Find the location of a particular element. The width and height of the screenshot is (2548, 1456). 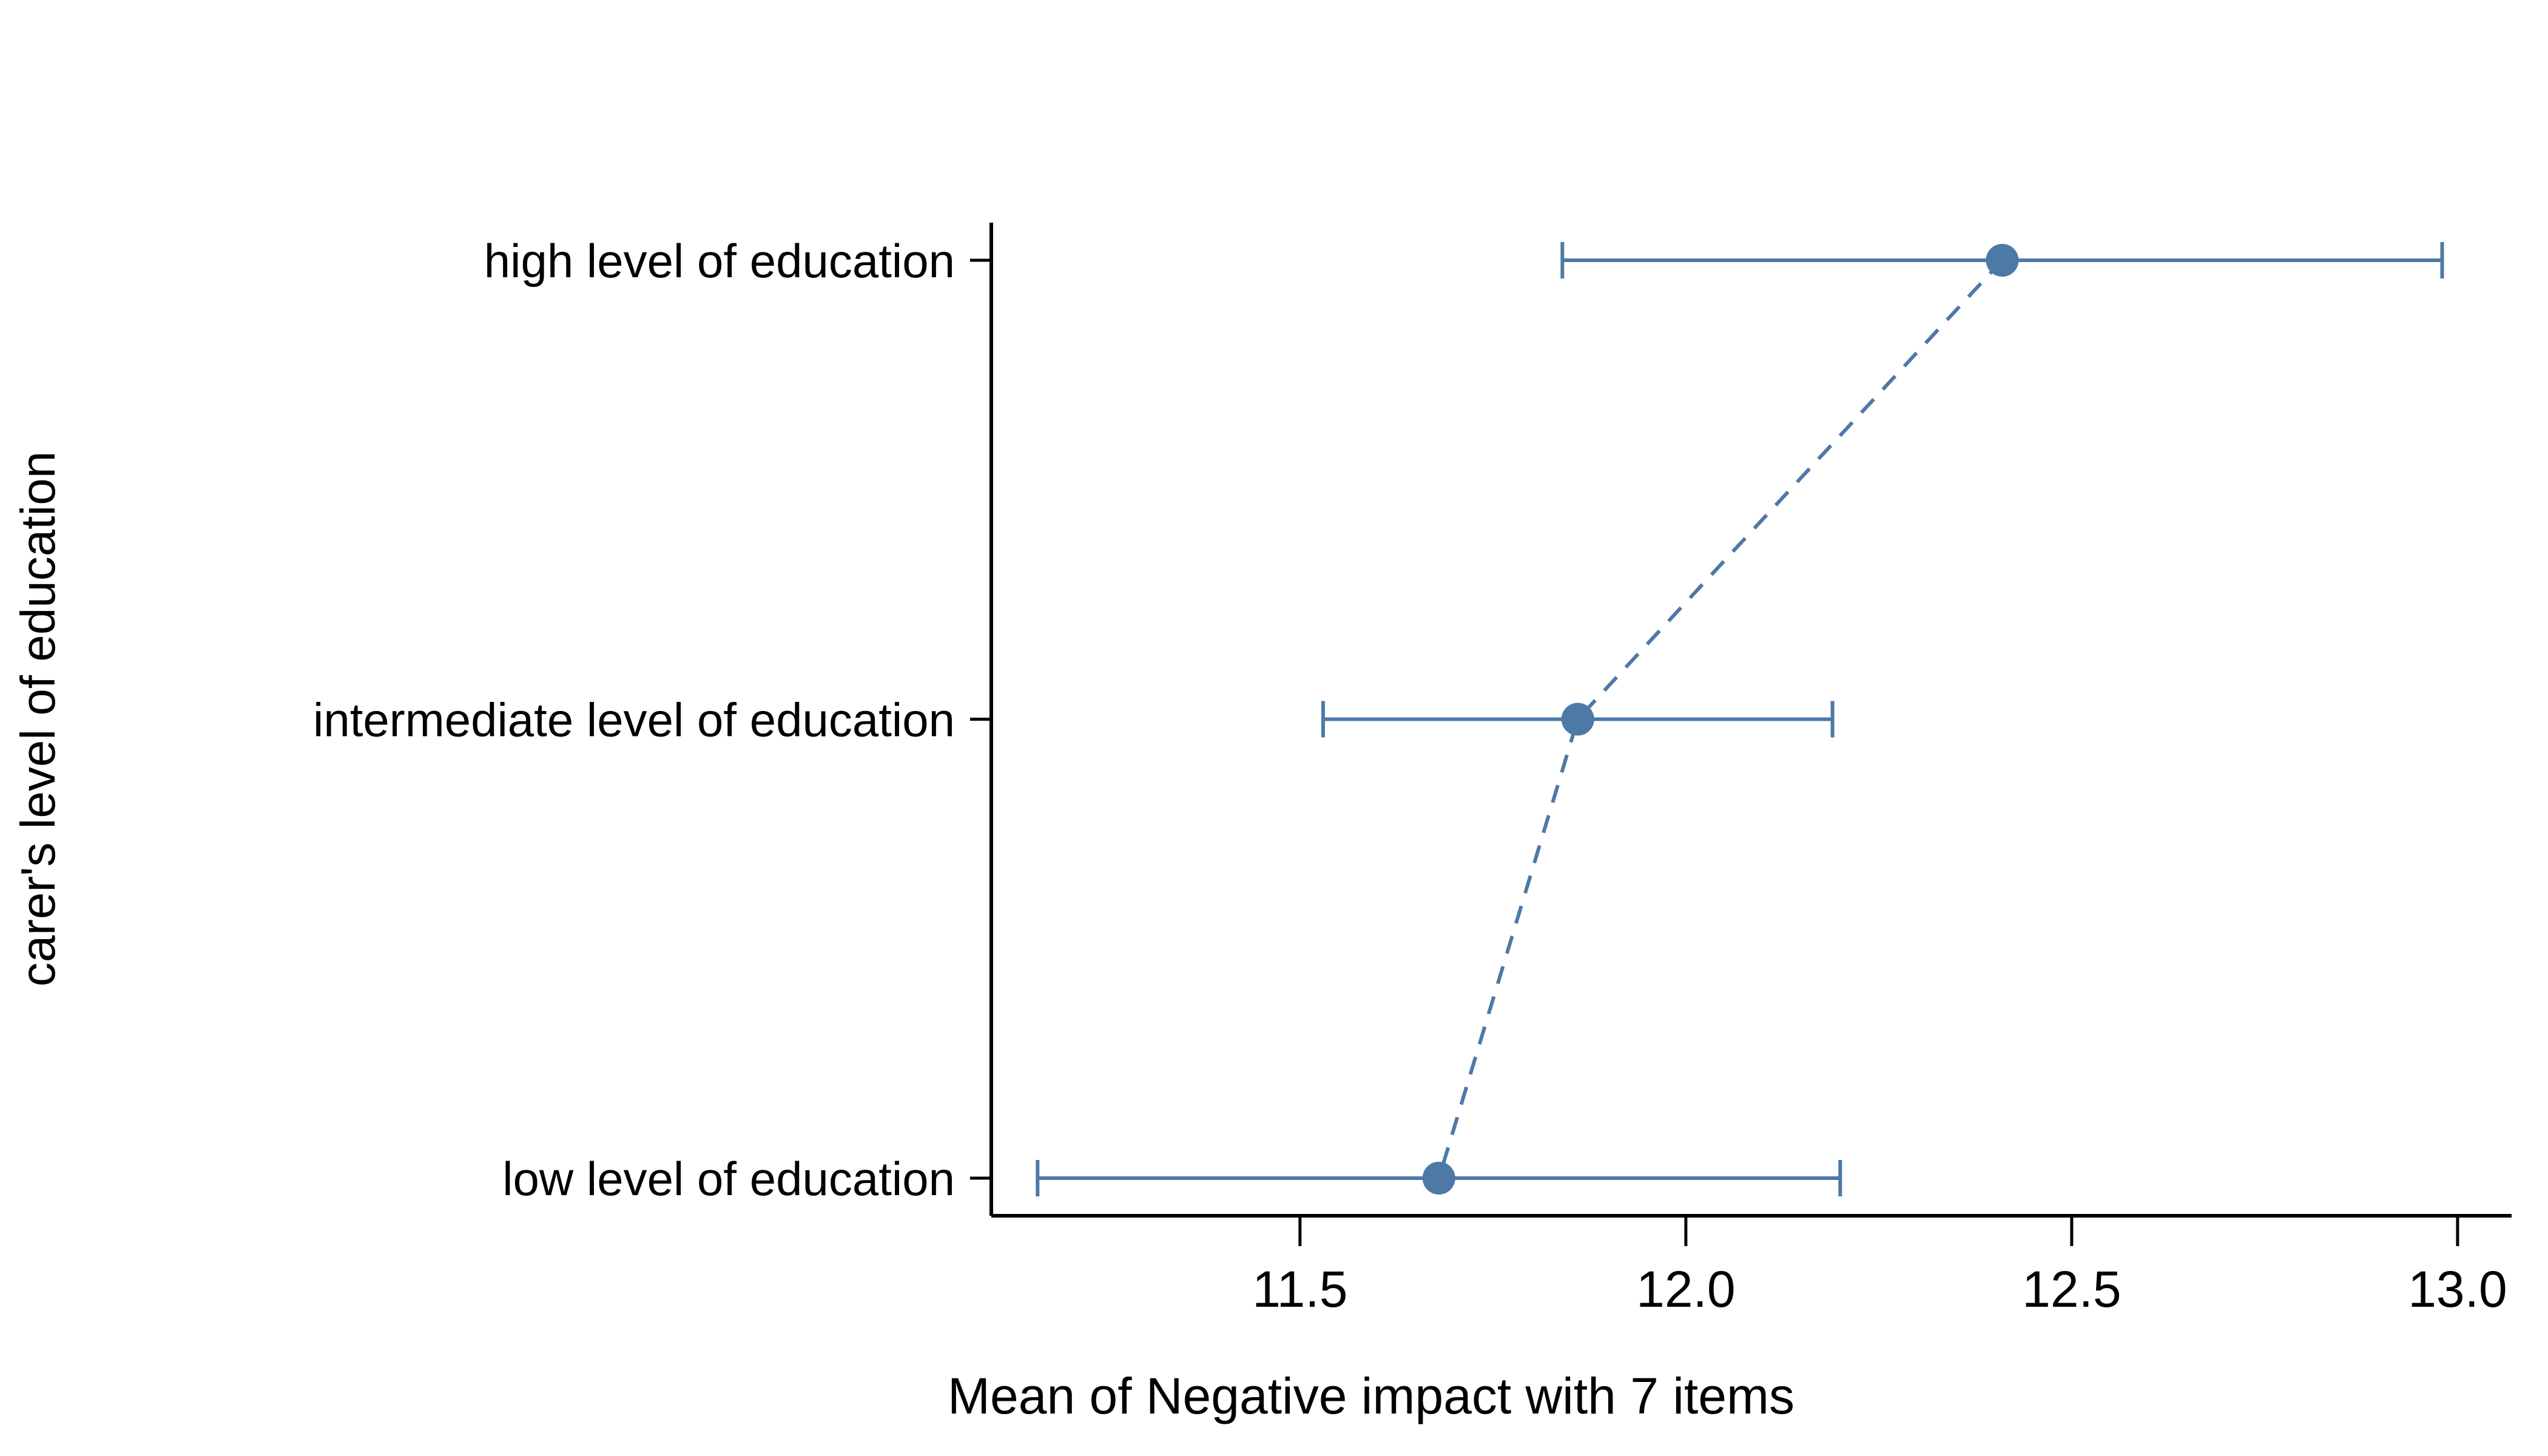

category-label: intermediate level of education is located at coordinates (634, 720).